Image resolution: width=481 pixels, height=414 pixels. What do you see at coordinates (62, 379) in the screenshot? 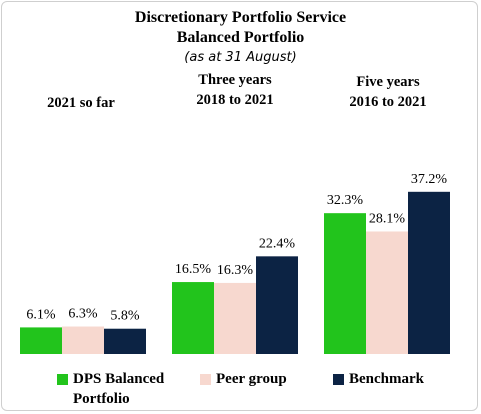
I see `legend-swatch-dps` at bounding box center [62, 379].